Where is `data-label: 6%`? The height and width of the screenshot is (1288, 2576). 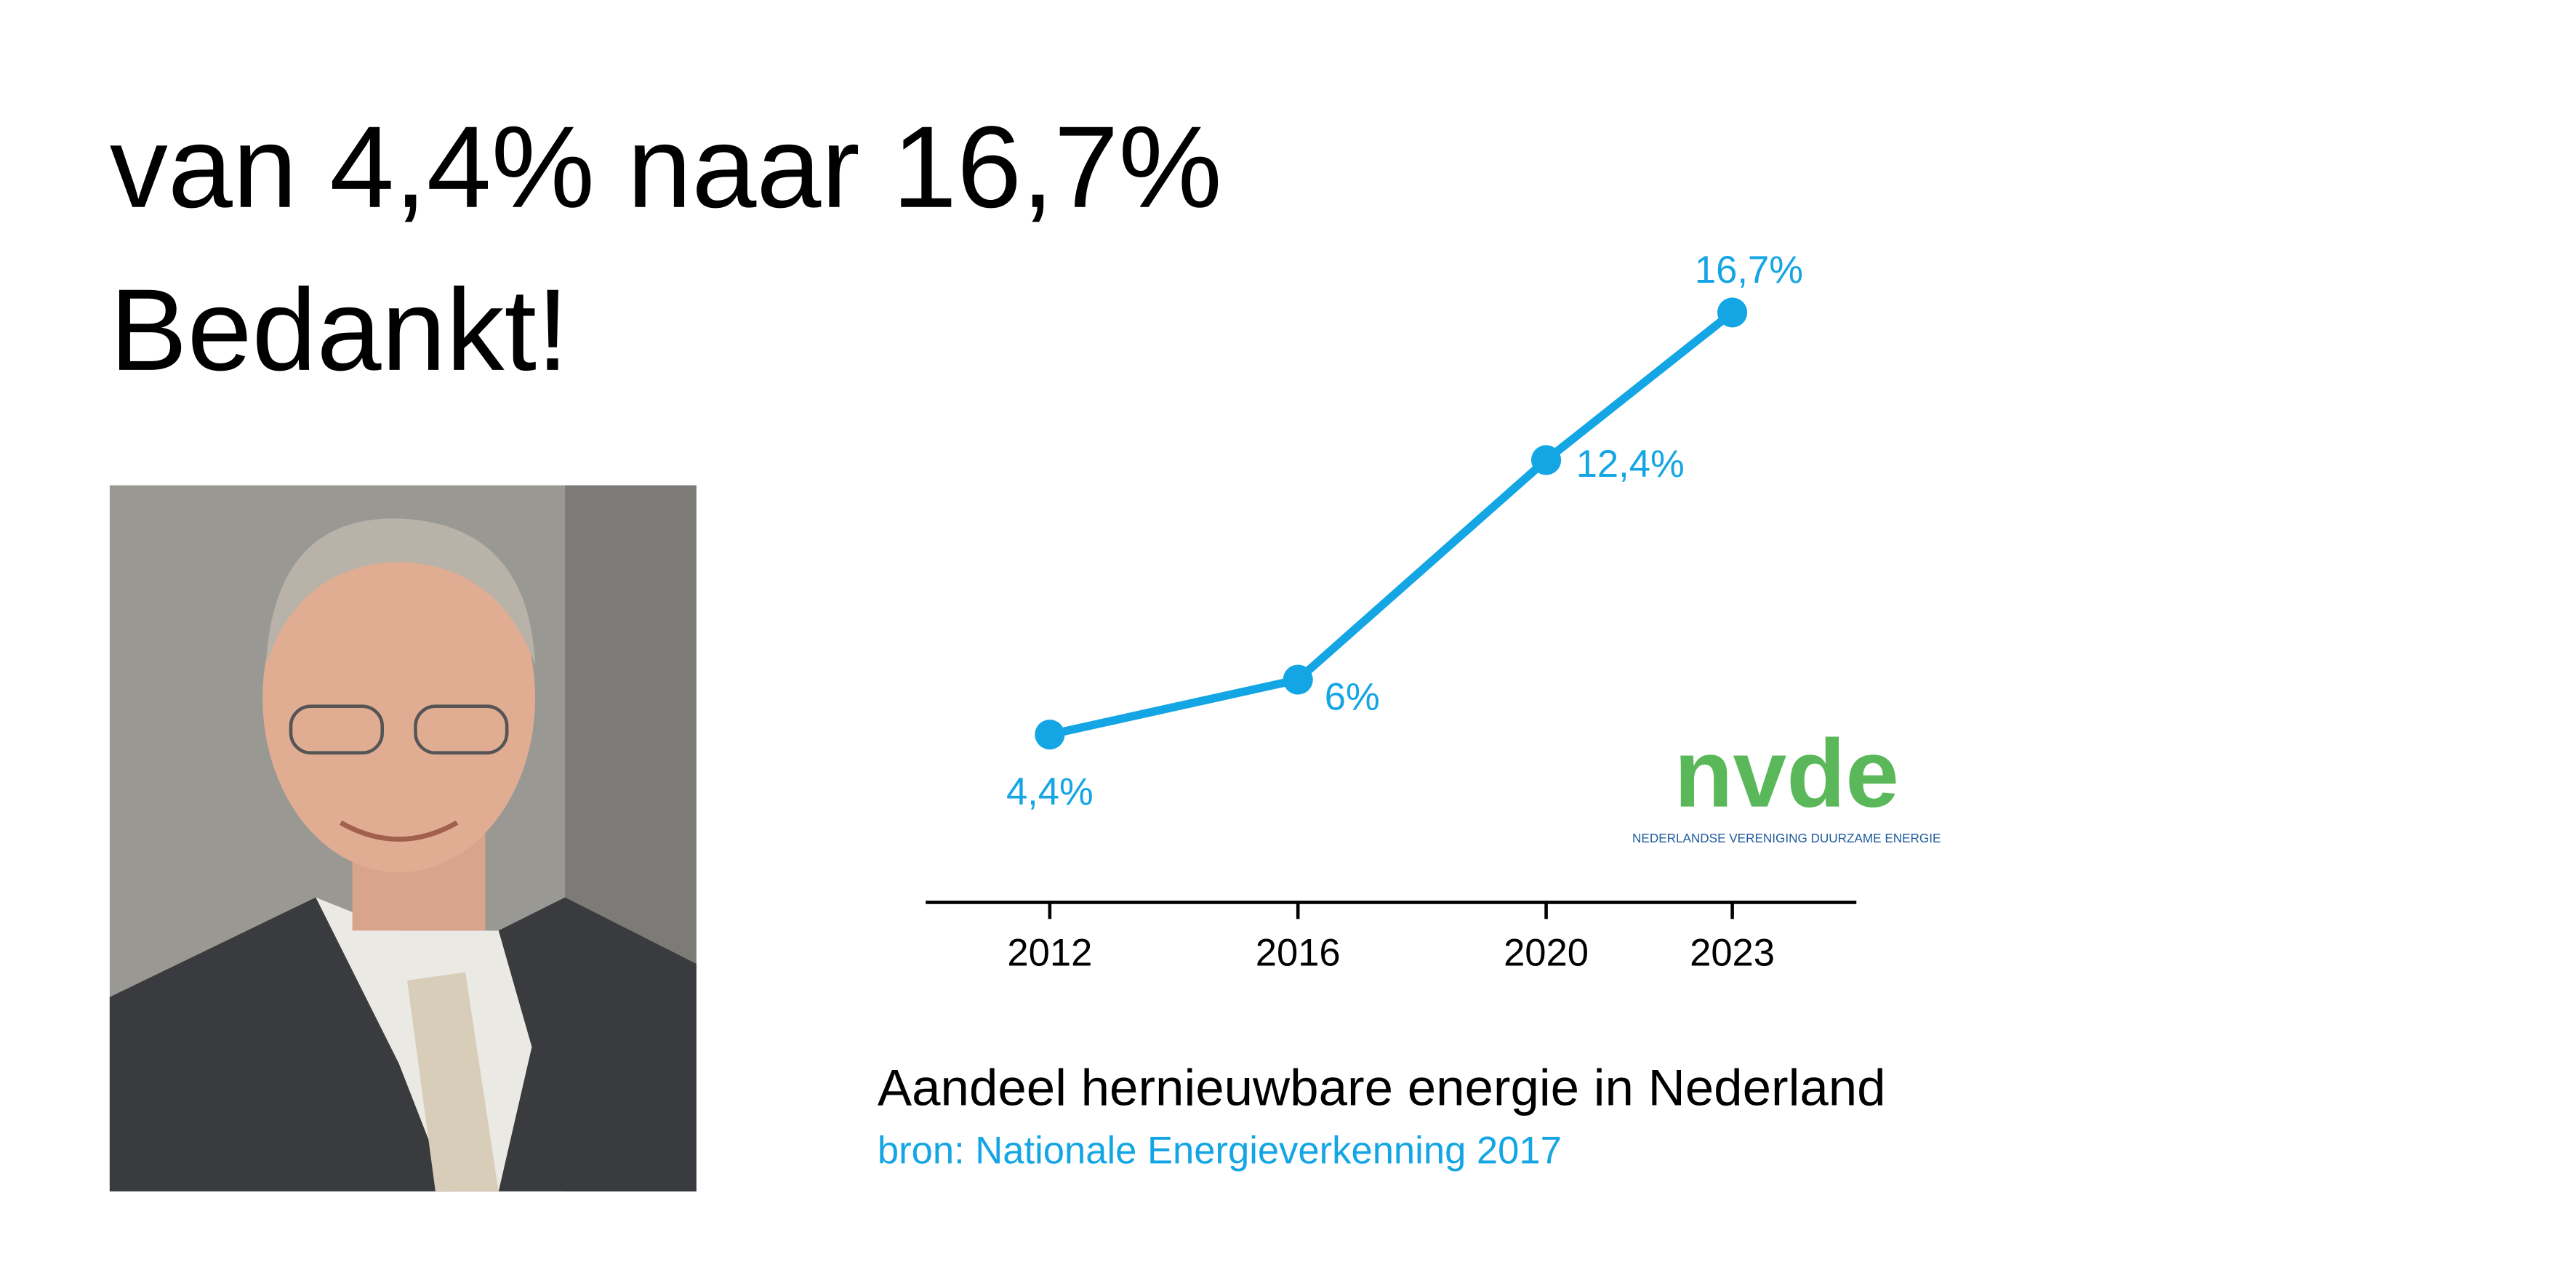
data-label: 6% is located at coordinates (1352, 696).